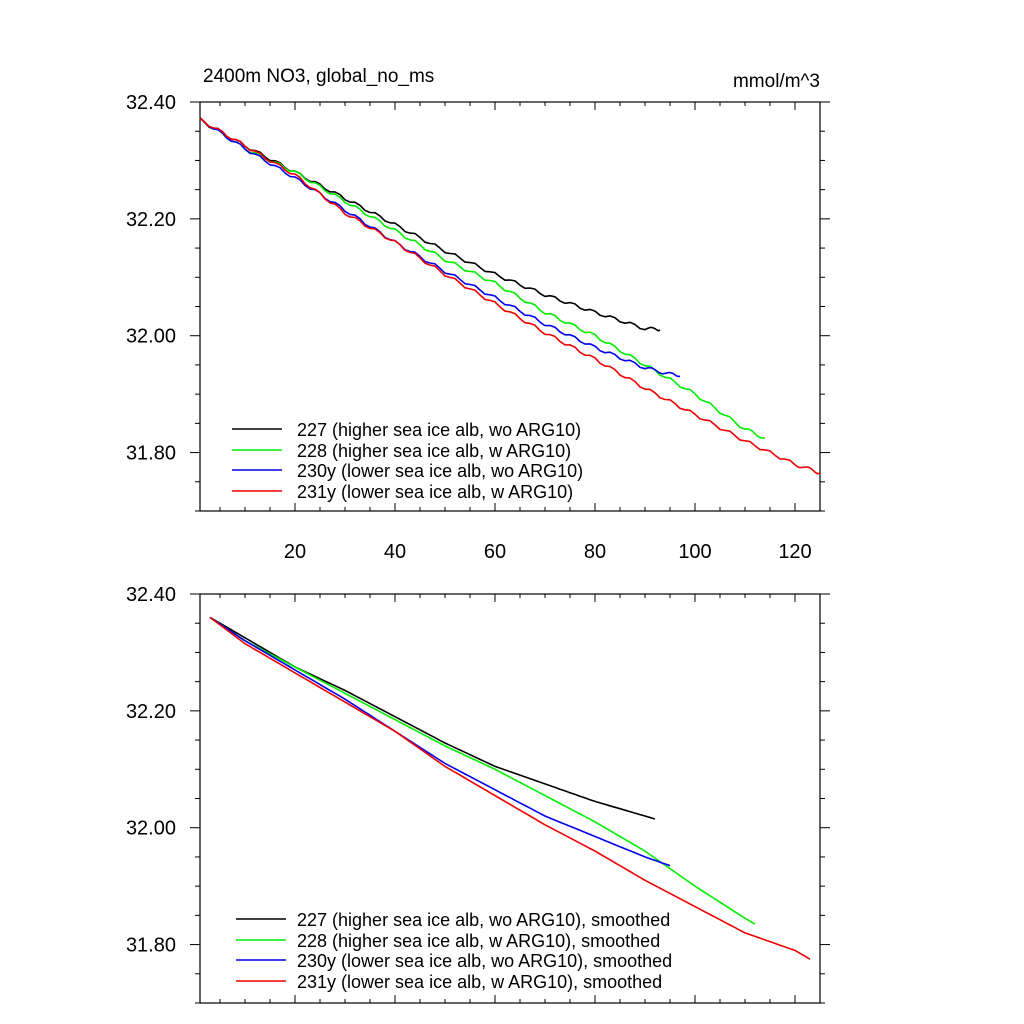  Describe the element at coordinates (295, 552) in the screenshot. I see `x-tick-label: 20` at that location.